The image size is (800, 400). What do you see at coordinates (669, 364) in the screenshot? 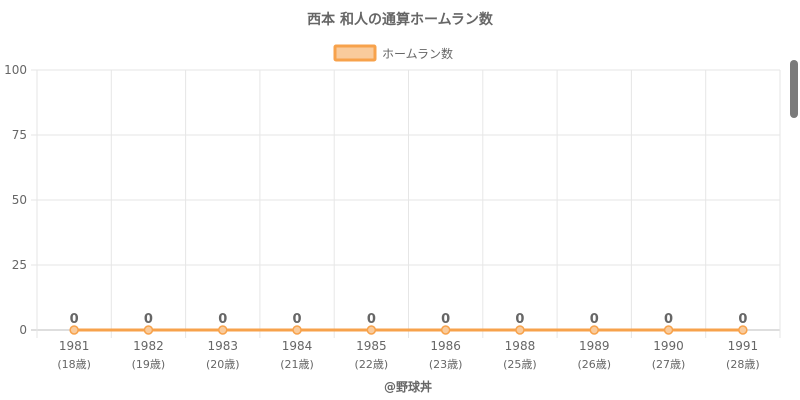
I see `x-tick-sublabel: (27歳)` at bounding box center [669, 364].